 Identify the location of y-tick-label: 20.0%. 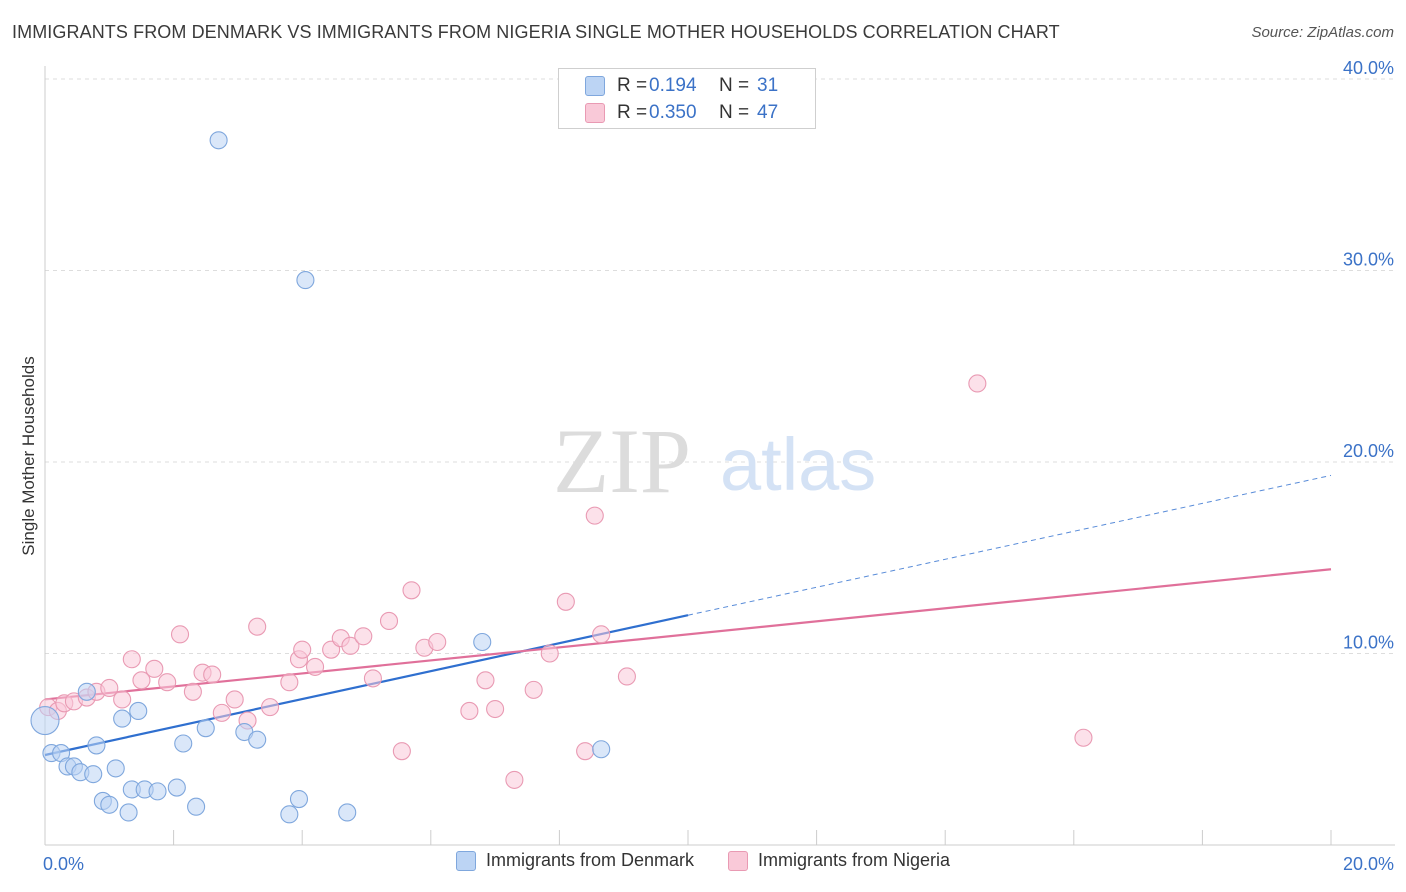
(1368, 451).